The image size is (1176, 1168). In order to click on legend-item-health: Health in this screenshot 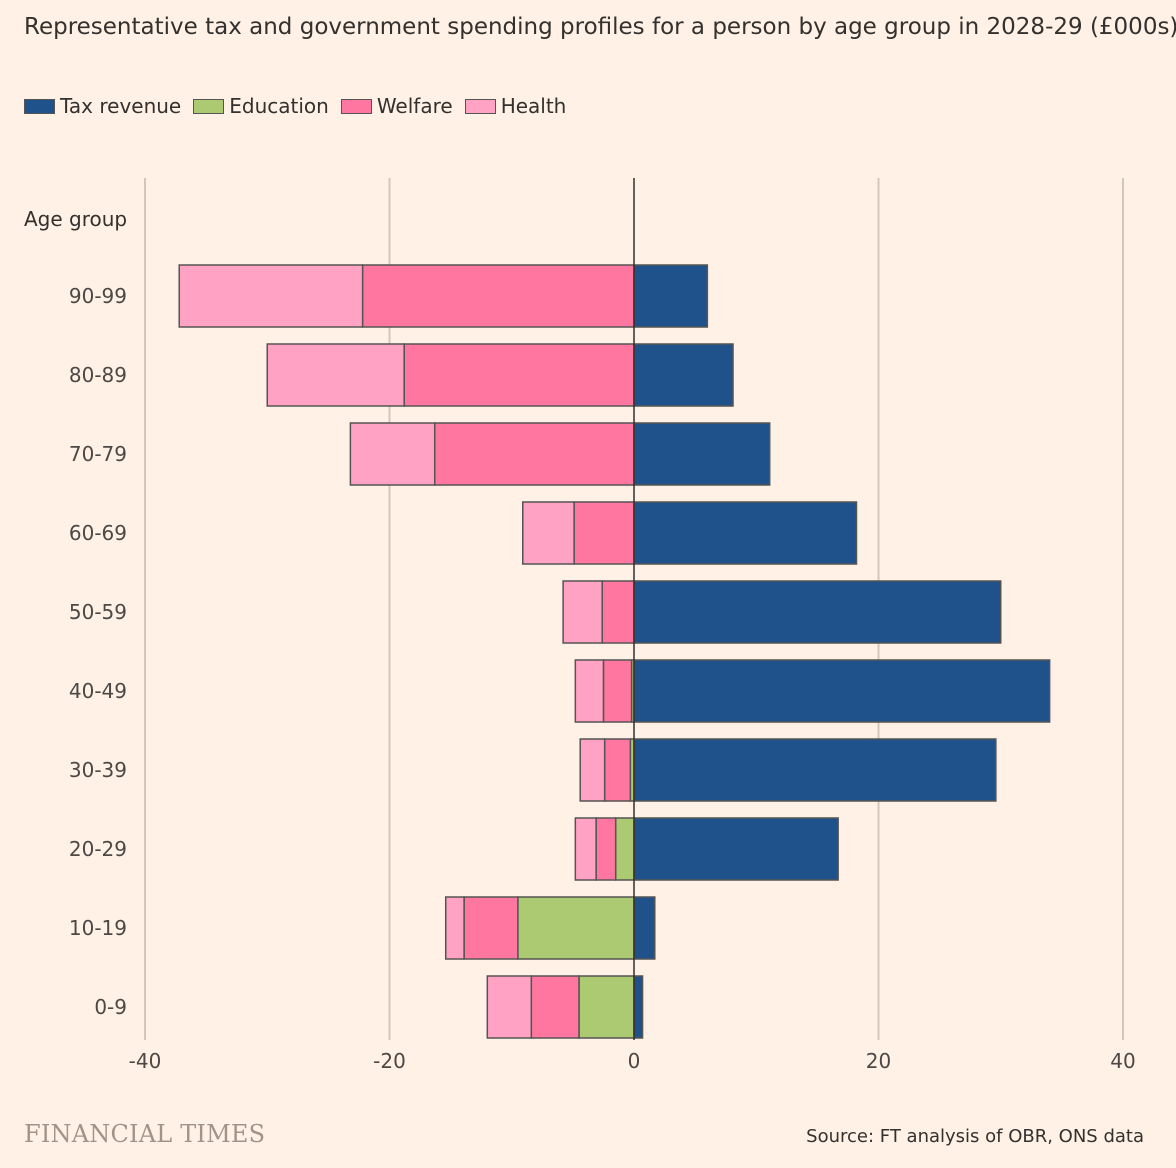, I will do `click(515, 106)`.